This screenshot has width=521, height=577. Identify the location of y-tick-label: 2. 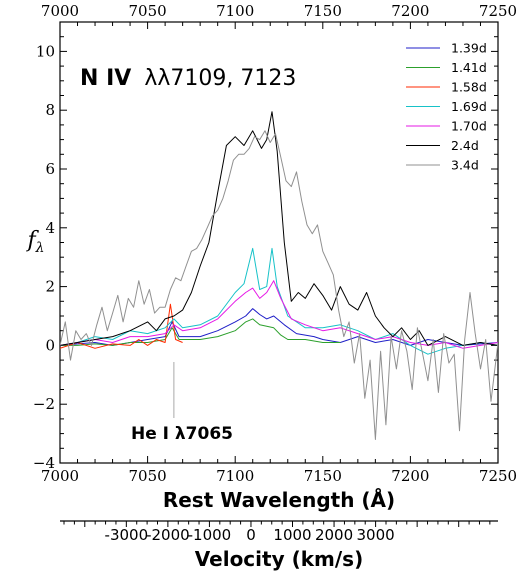
(50, 287).